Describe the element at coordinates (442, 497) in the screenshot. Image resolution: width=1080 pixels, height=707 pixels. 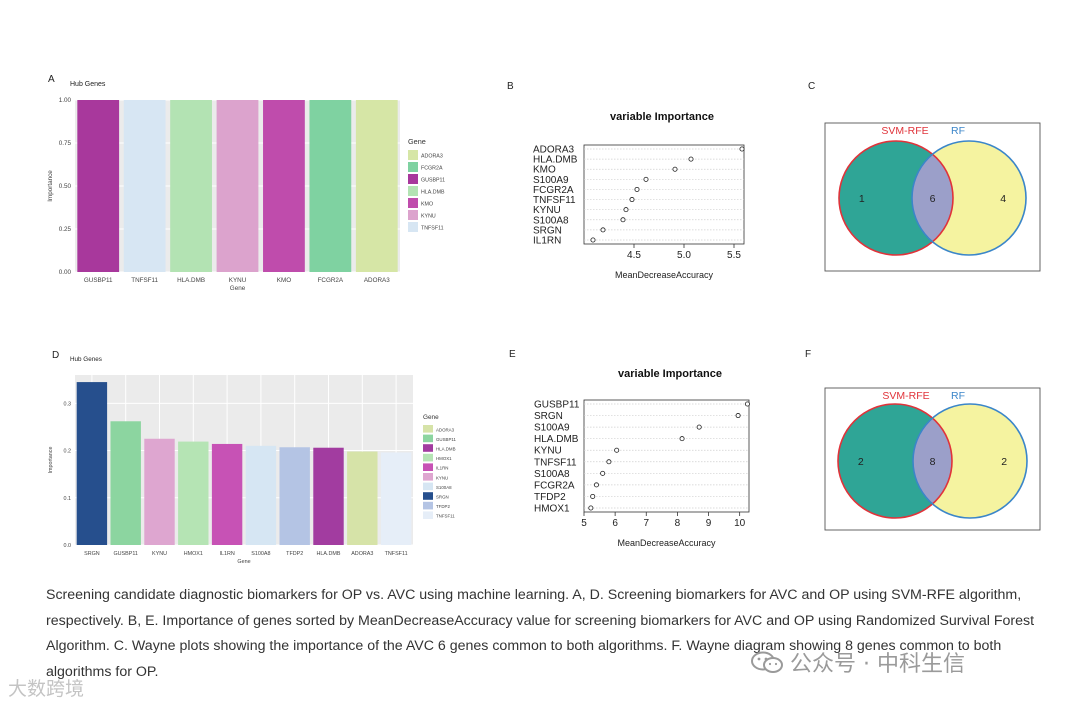
I see `legend-label: SRGN` at that location.